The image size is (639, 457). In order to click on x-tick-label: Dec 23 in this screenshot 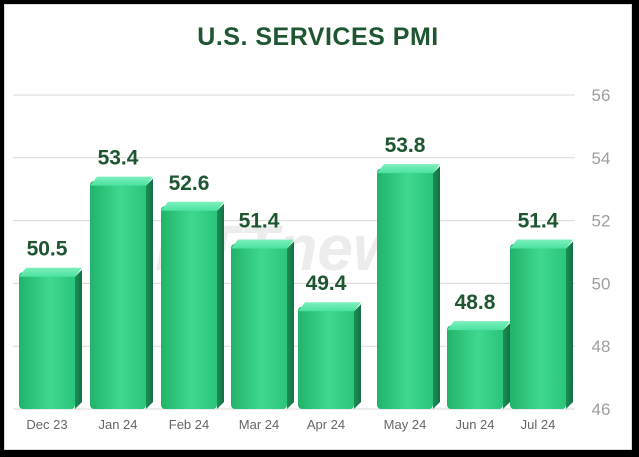, I will do `click(46, 424)`.